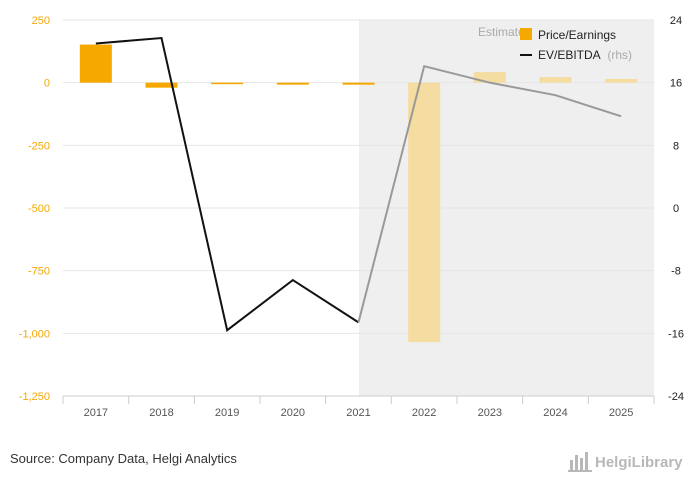  I want to click on x-tick-label: 2017, so click(96, 413).